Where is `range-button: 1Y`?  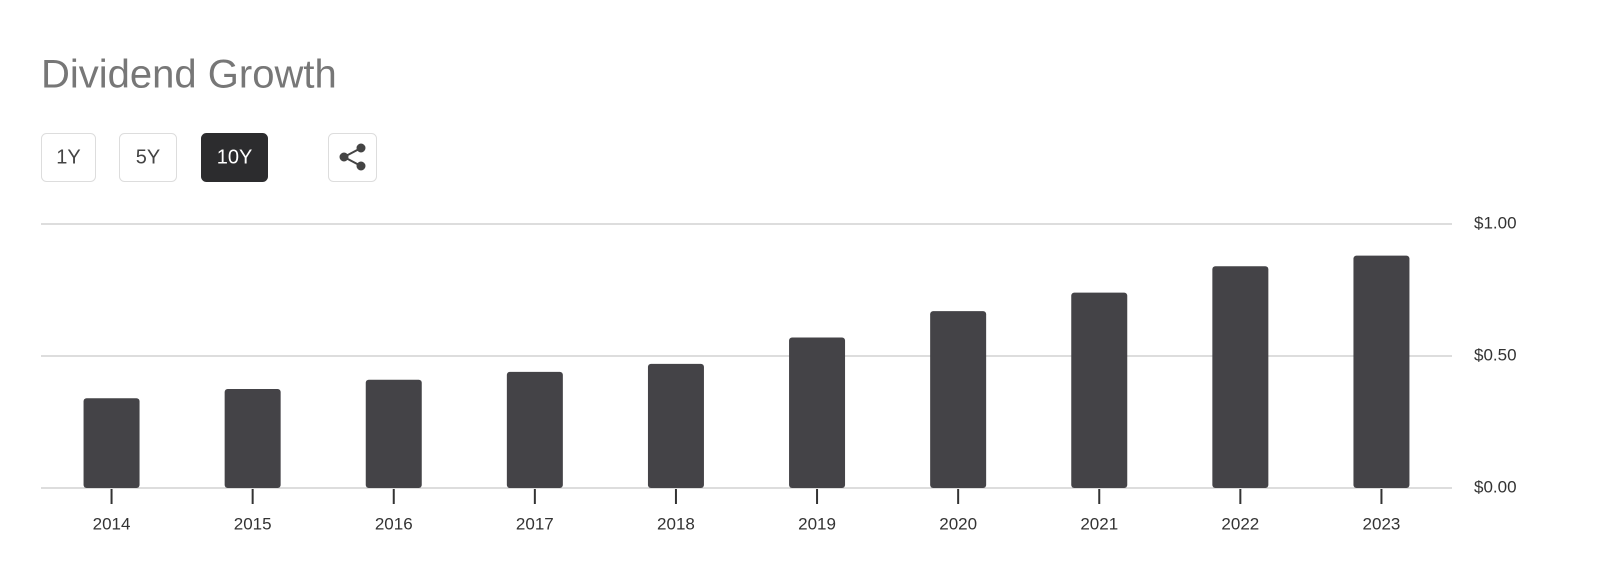
range-button: 1Y is located at coordinates (68, 157).